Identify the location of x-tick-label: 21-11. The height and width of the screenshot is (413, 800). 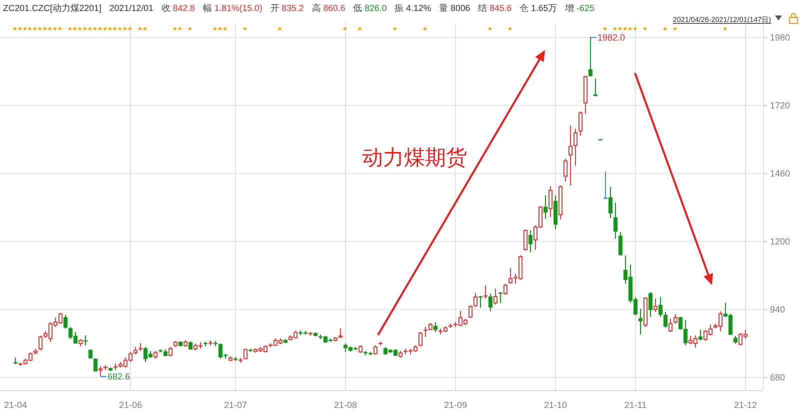
(635, 405).